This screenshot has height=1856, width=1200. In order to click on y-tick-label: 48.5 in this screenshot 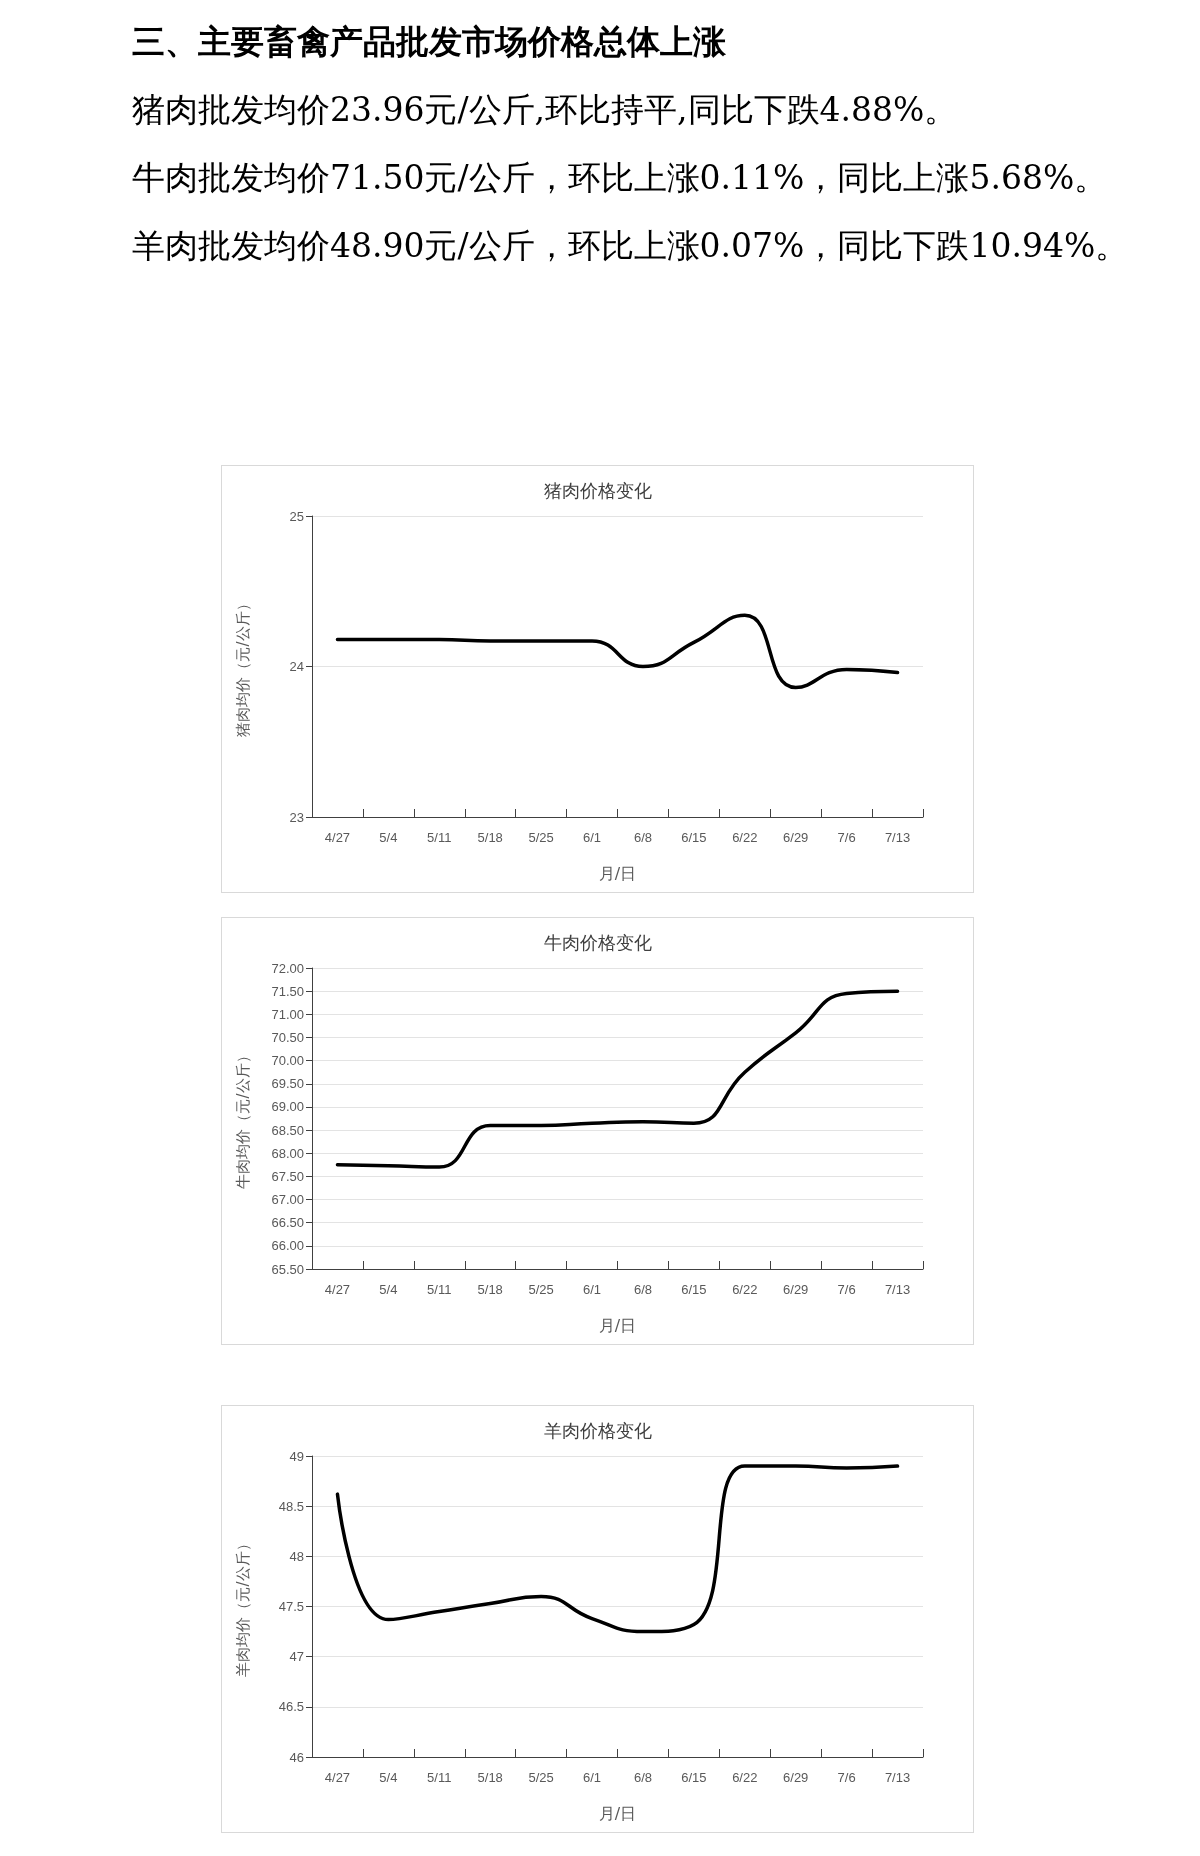, I will do `click(291, 1506)`.